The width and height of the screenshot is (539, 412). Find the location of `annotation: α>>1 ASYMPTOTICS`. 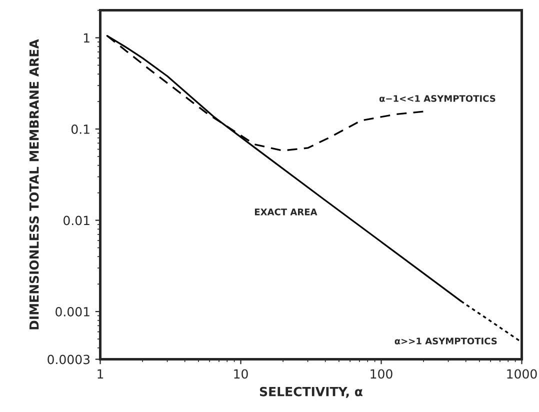

annotation: α>>1 ASYMPTOTICS is located at coordinates (445, 341).